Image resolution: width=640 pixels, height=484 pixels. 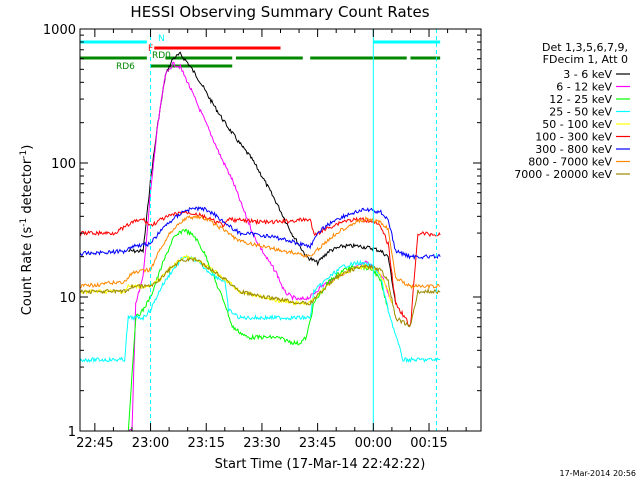 What do you see at coordinates (587, 74) in the screenshot?
I see `legend-label-3-6-kev: 3 - 6 keV` at bounding box center [587, 74].